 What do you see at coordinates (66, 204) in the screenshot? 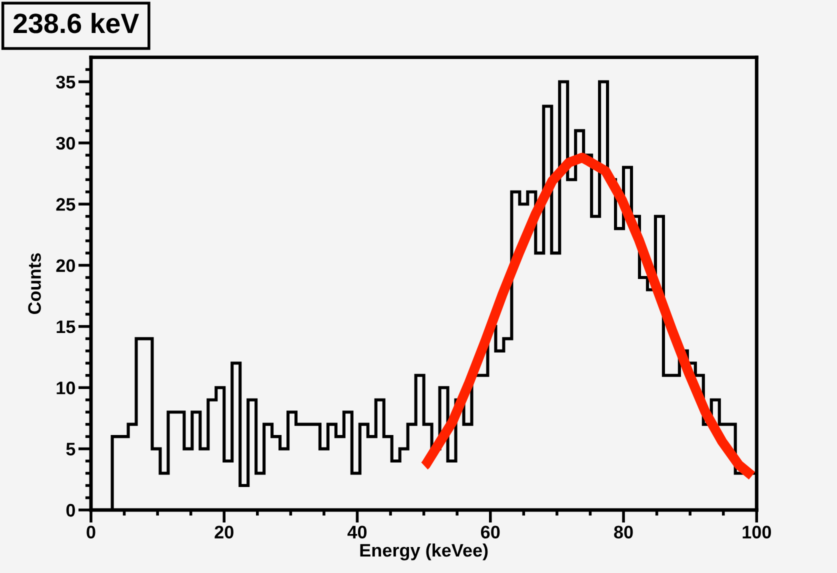
I see `y-tick-label: 25` at bounding box center [66, 204].